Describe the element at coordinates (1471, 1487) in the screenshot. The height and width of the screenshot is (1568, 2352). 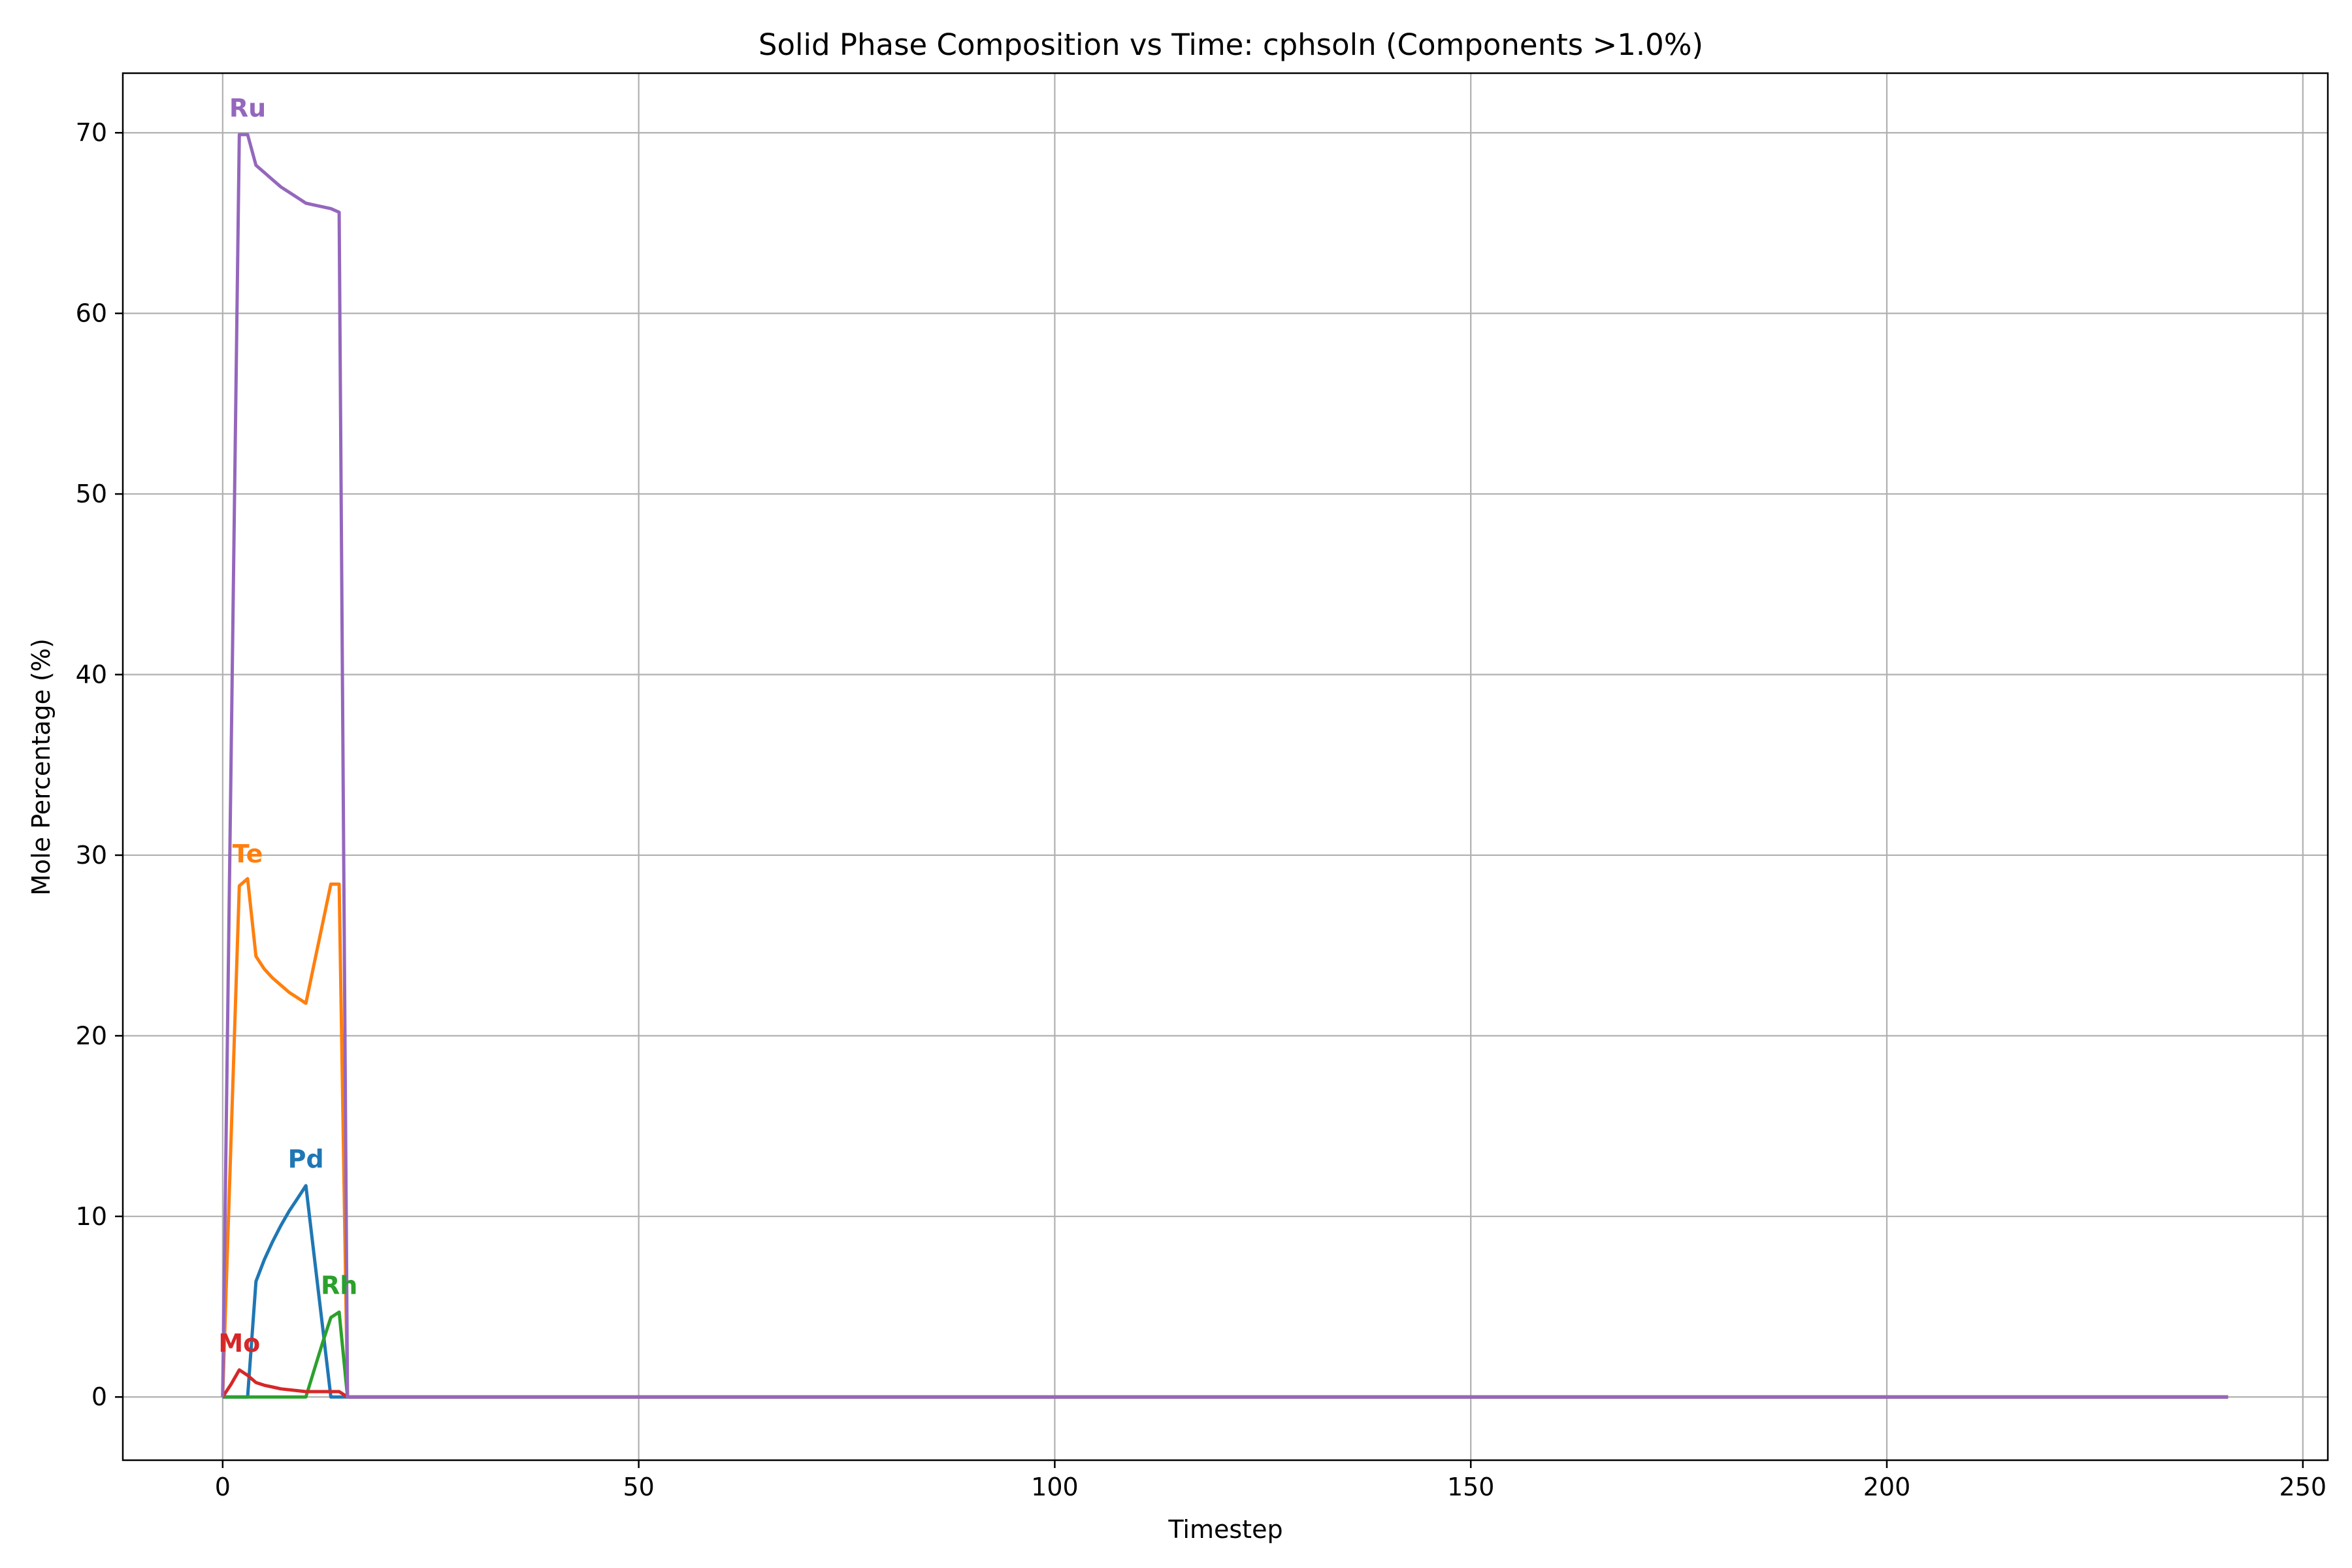
I see `x-tick-label: 150` at that location.